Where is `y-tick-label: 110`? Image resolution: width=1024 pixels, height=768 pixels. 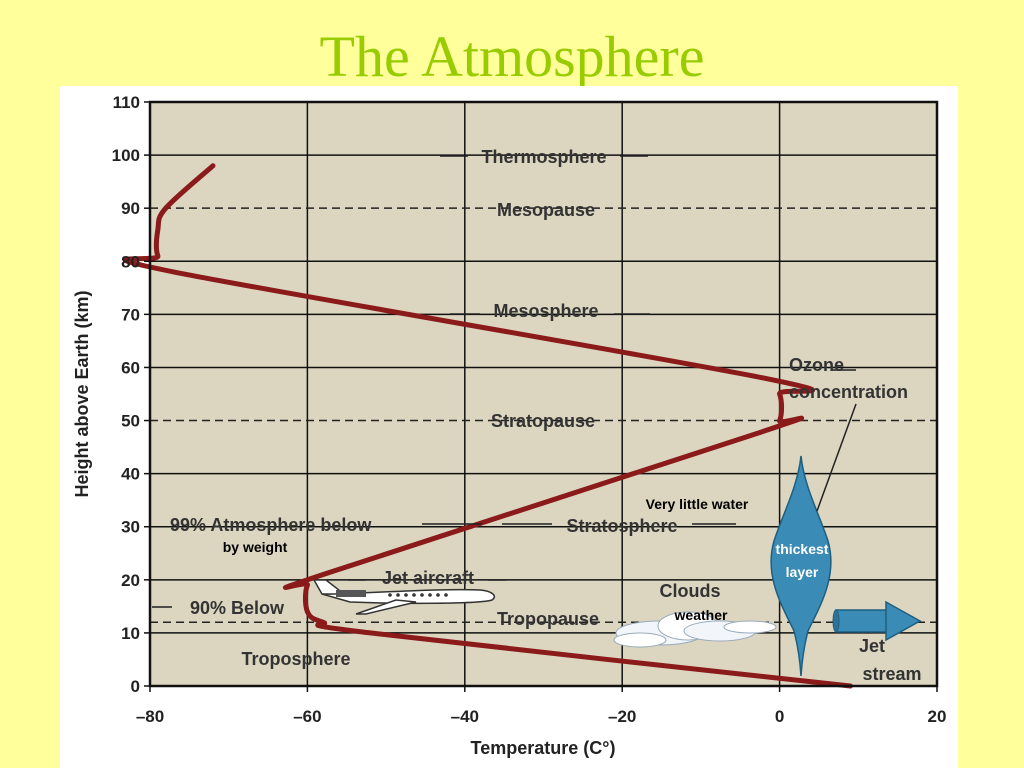
y-tick-label: 110 is located at coordinates (126, 102).